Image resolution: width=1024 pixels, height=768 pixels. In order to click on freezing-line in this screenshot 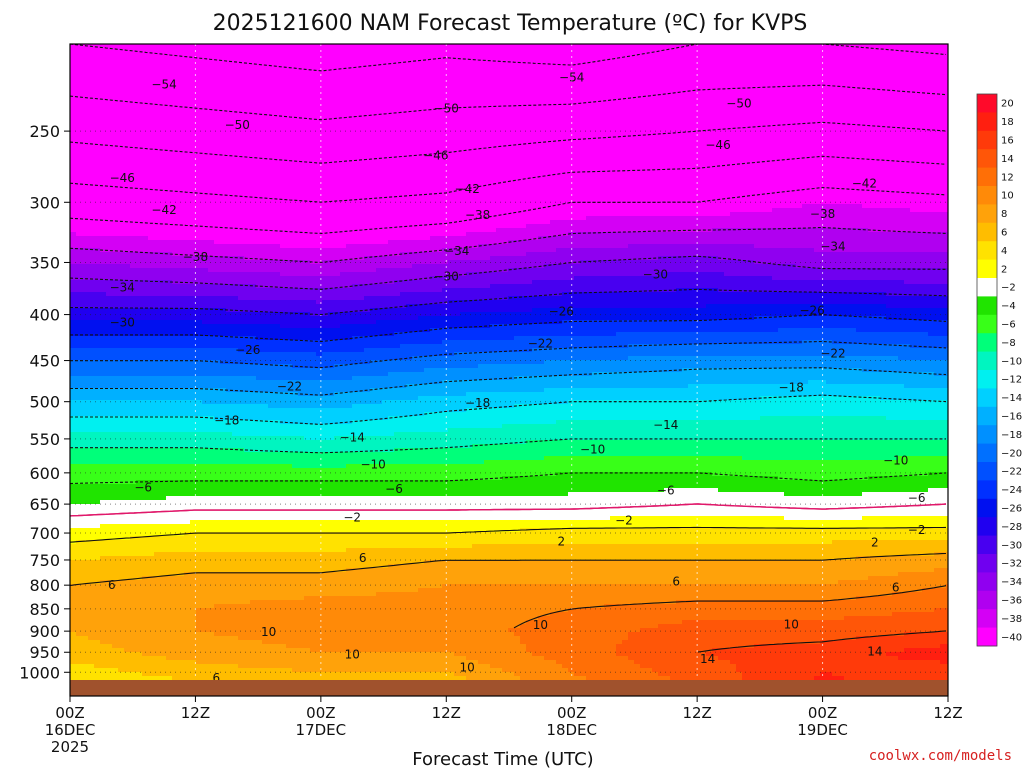, I will do `click(508, 510)`.